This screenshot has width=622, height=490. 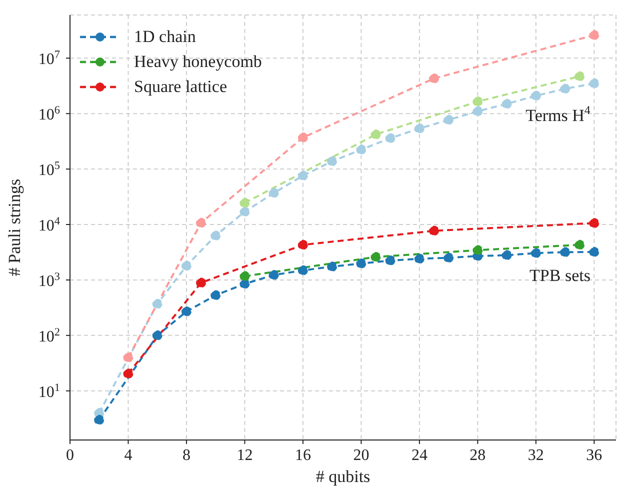 What do you see at coordinates (594, 455) in the screenshot?
I see `x-tick-label: 36` at bounding box center [594, 455].